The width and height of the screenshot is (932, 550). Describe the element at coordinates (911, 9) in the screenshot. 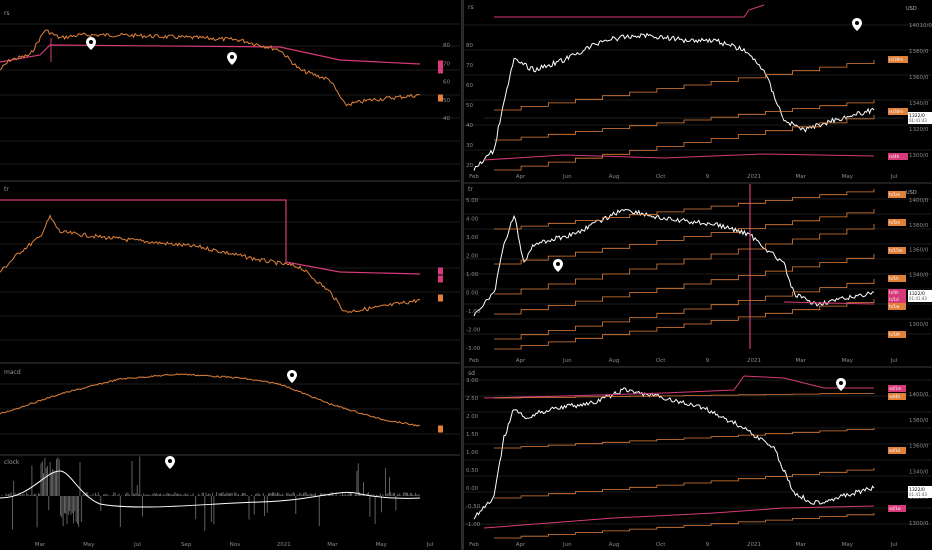

I see `currency-unit: USD` at that location.